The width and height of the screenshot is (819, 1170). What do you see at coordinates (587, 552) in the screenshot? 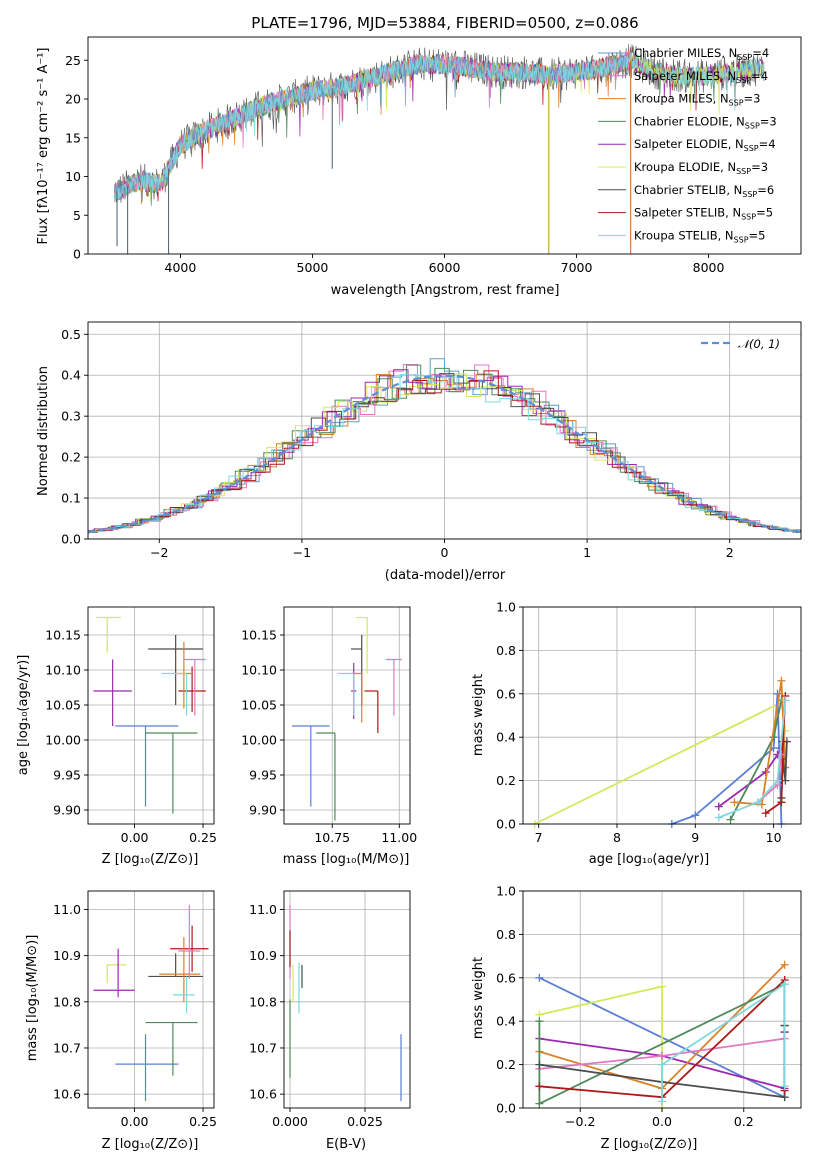
I see `residuals-xtick-label-3: 1` at bounding box center [587, 552].